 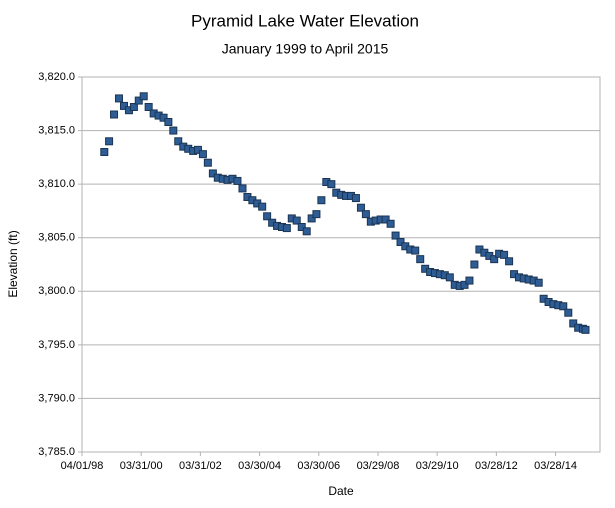 I want to click on y-tick-label: 3,820.0, so click(x=56, y=77).